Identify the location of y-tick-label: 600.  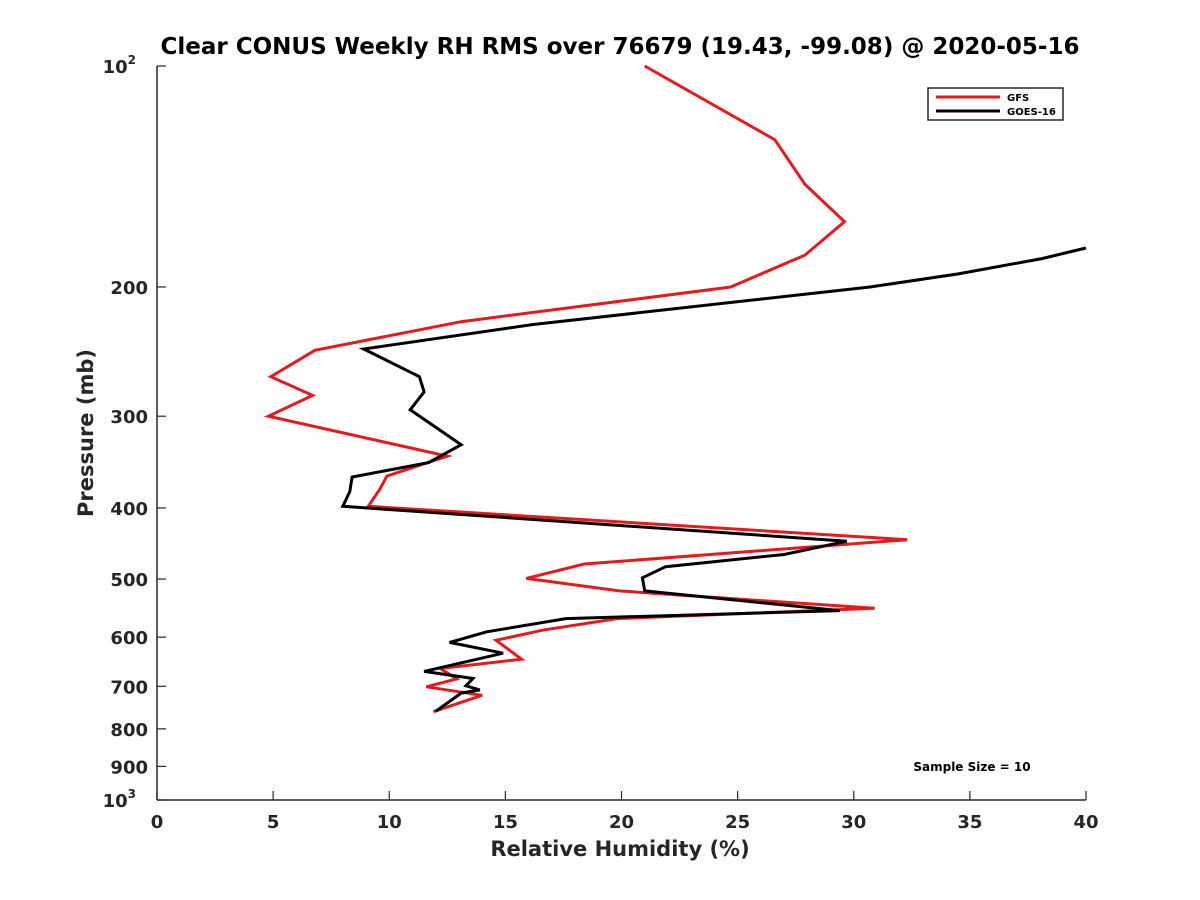
(129, 638).